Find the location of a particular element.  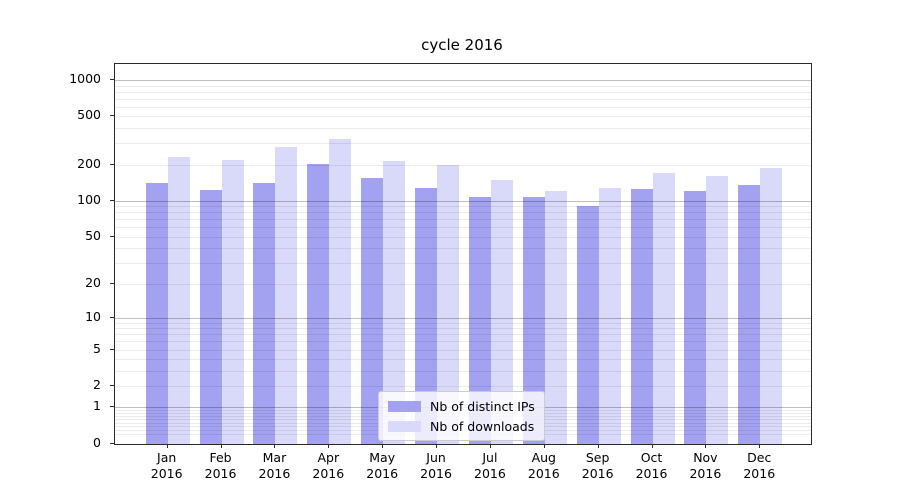

x-tick-label-feb: Feb 2016 is located at coordinates (220, 465).